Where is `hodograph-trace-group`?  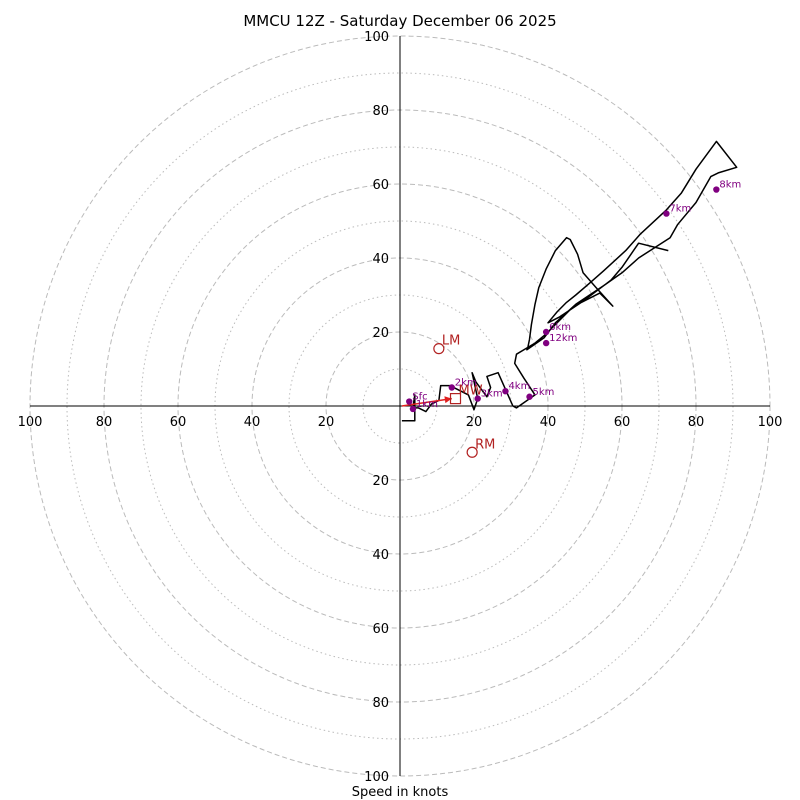 hodograph-trace-group is located at coordinates (569, 281).